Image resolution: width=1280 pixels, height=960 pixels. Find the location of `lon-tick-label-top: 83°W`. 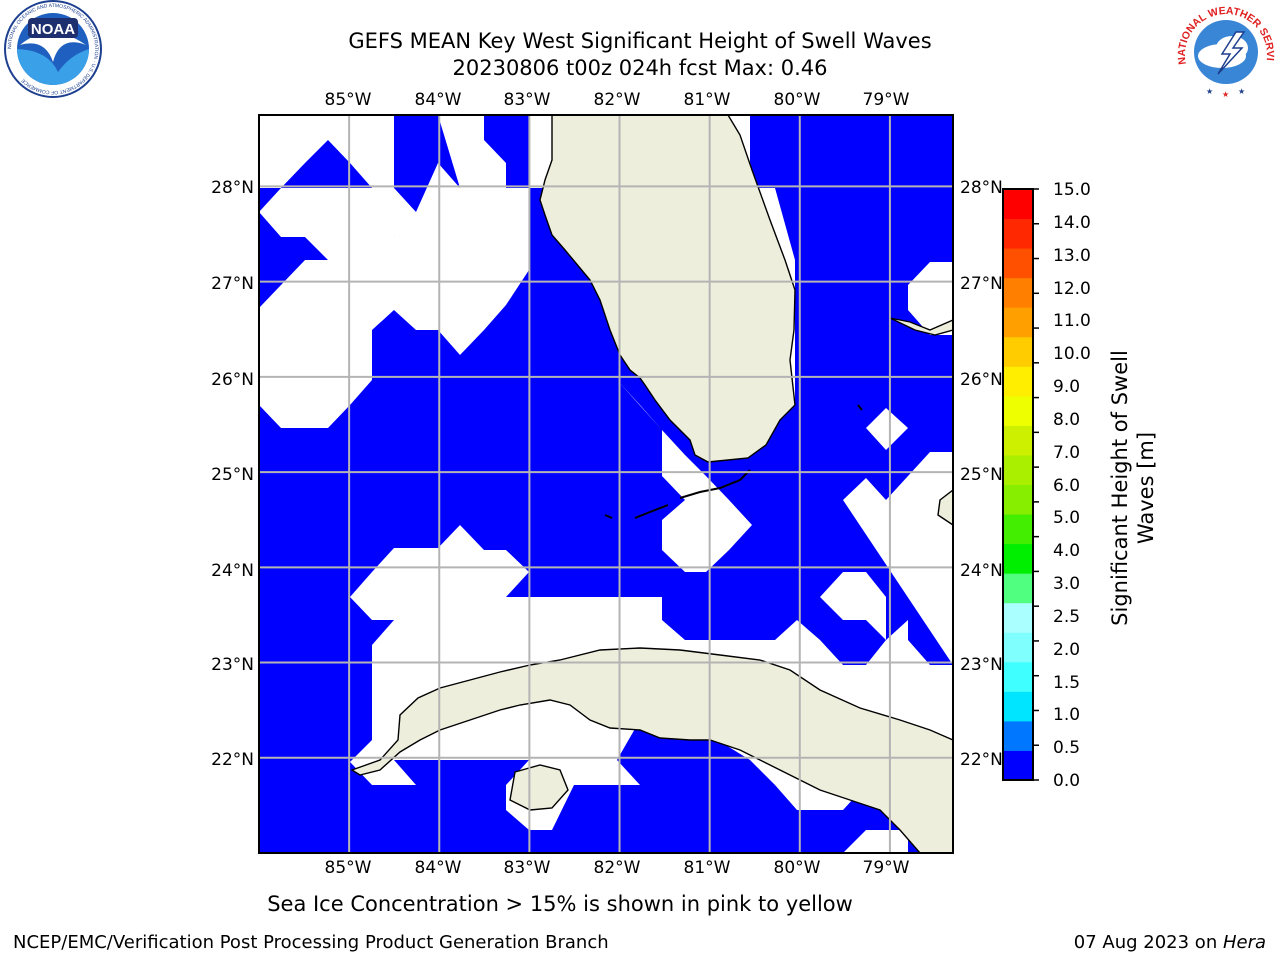

lon-tick-label-top: 83°W is located at coordinates (527, 100).